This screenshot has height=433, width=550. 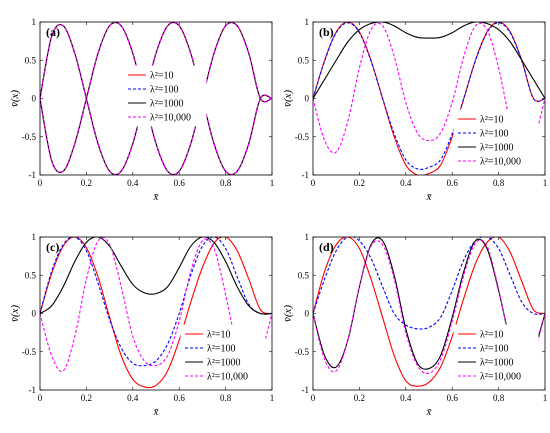 What do you see at coordinates (326, 32) in the screenshot?
I see `panel-label: (b)` at bounding box center [326, 32].